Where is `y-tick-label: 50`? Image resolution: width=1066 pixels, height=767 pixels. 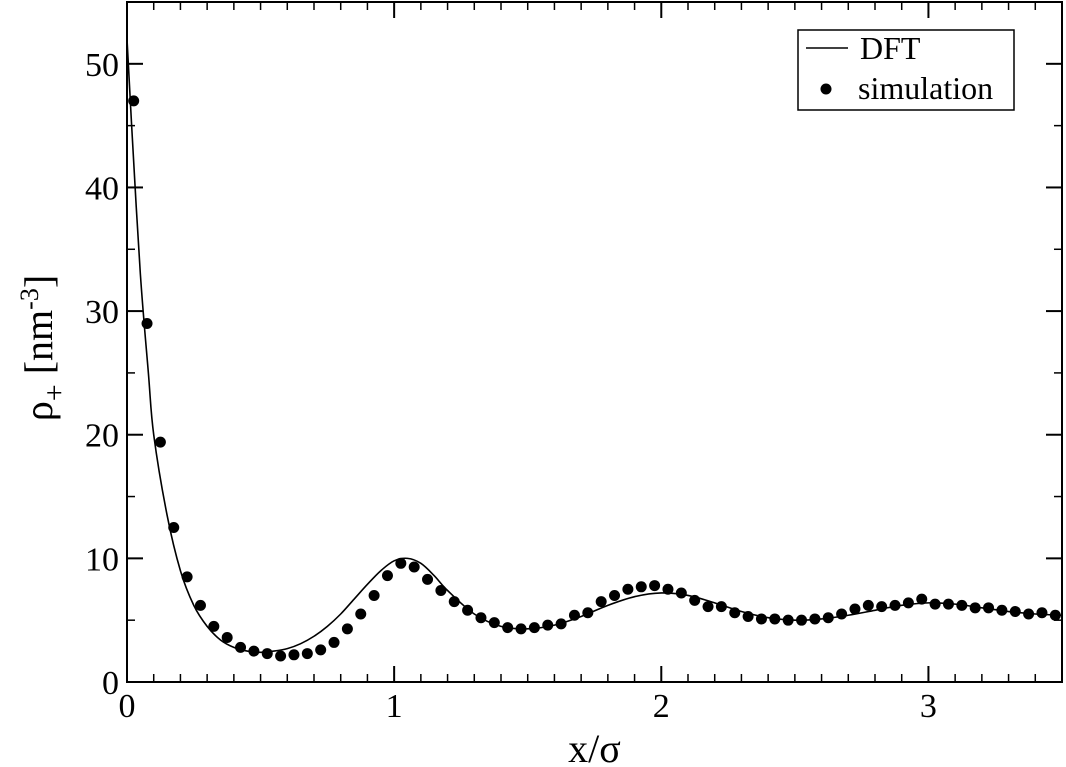
y-tick-label: 50 is located at coordinates (102, 65).